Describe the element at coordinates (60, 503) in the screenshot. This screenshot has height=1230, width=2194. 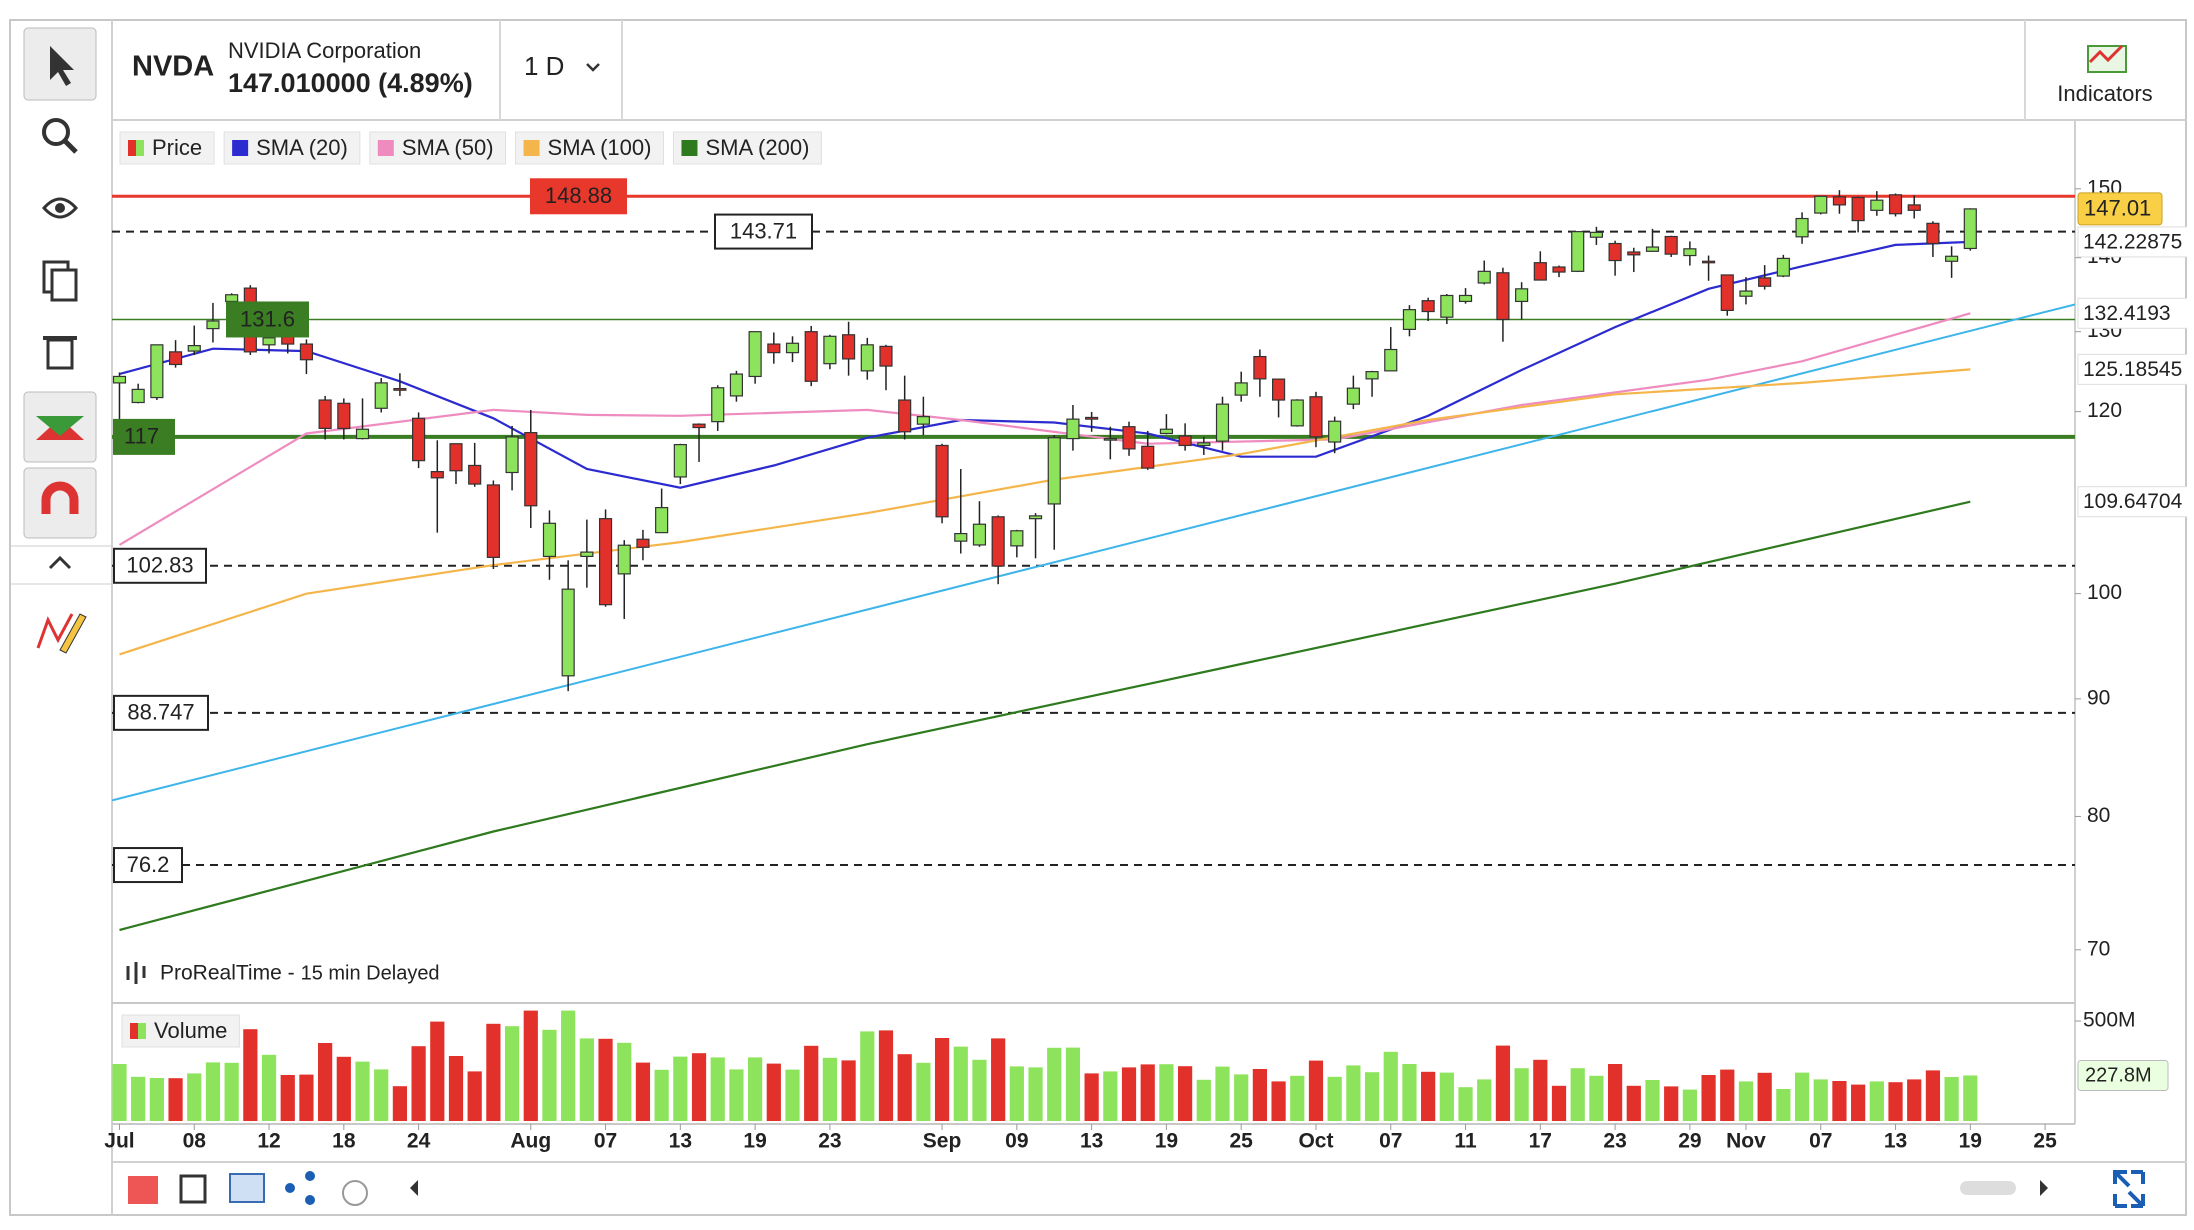
I see `tool-button` at that location.